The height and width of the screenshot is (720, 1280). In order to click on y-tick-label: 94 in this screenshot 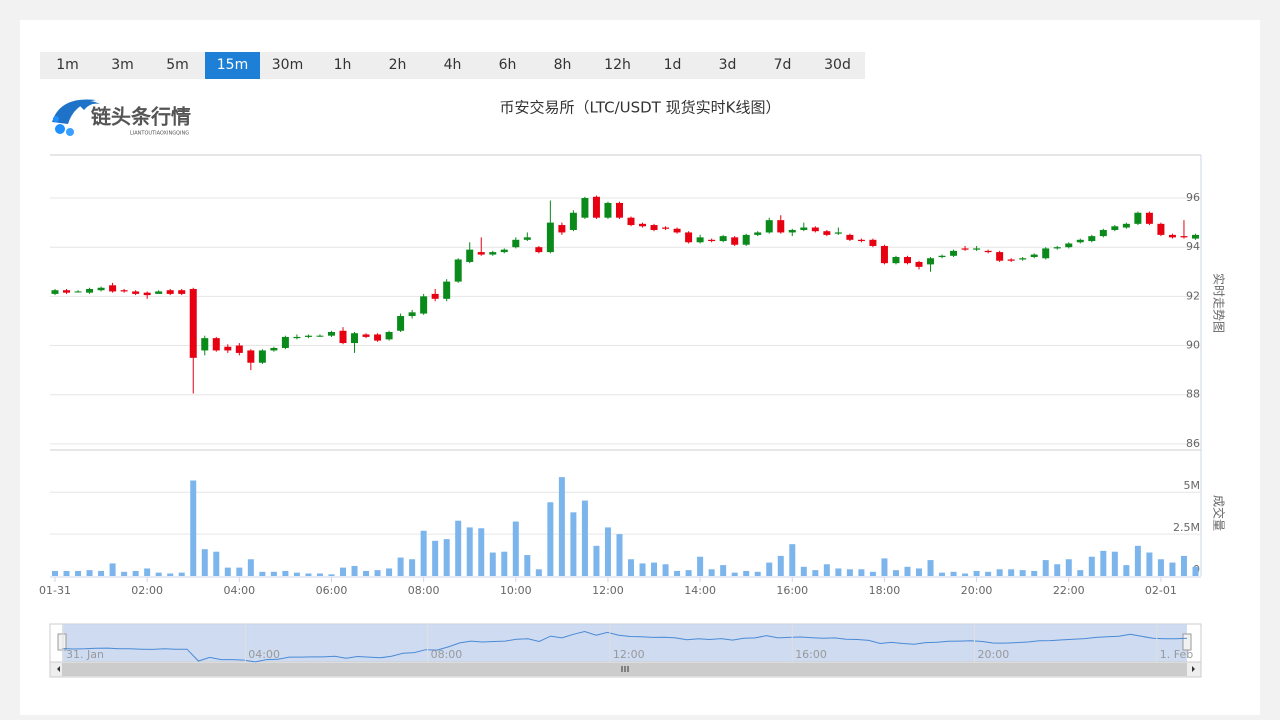, I will do `click(1193, 246)`.